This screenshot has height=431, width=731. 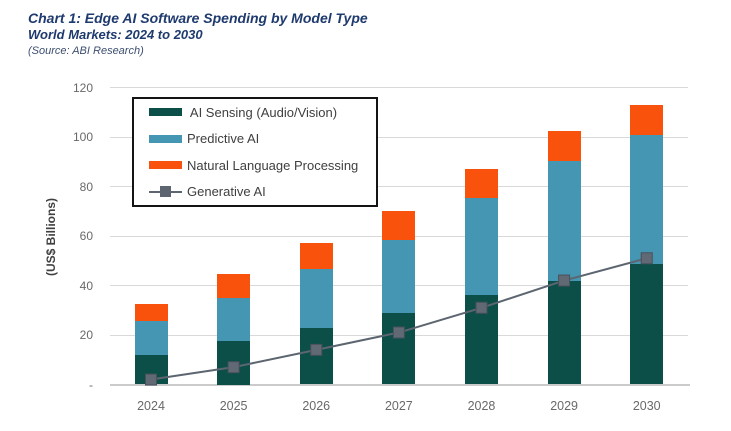 What do you see at coordinates (91, 384) in the screenshot?
I see `y-tick-label: -` at bounding box center [91, 384].